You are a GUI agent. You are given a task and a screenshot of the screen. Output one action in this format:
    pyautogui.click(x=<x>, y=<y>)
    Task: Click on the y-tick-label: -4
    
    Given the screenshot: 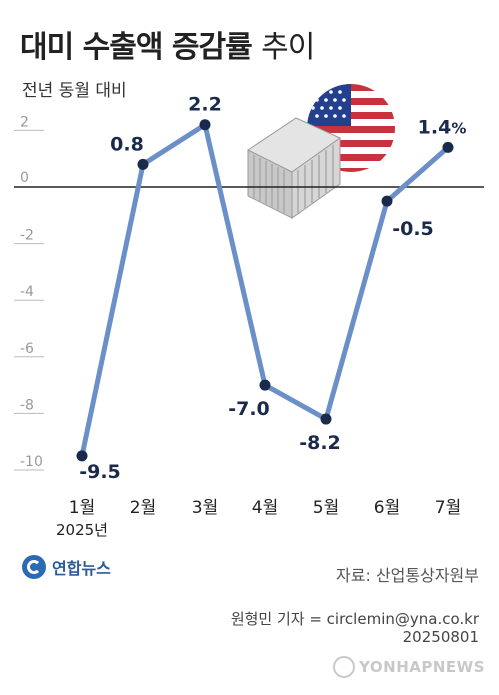 What is the action you would take?
    pyautogui.click(x=27, y=292)
    